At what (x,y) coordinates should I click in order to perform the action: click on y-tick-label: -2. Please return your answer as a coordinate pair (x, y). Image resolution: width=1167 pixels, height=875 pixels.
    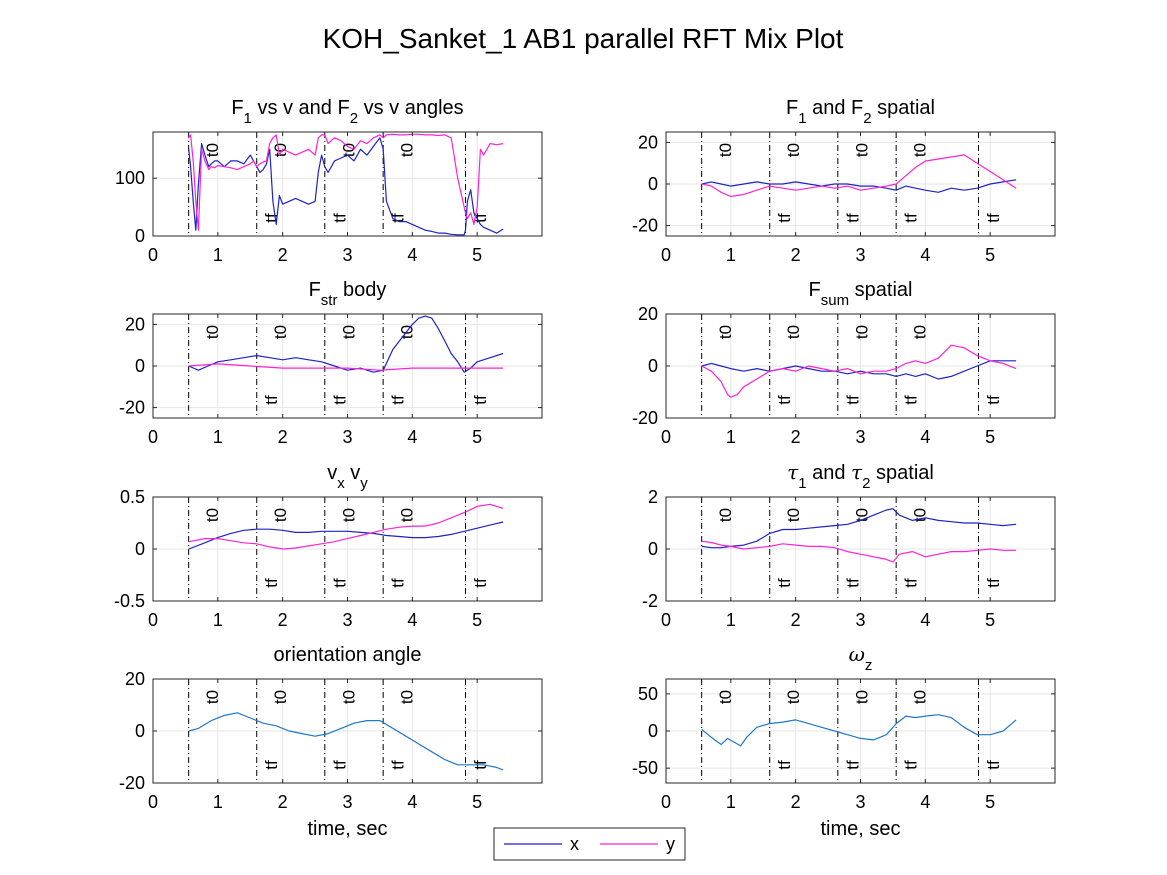
    Looking at the image, I should click on (650, 601).